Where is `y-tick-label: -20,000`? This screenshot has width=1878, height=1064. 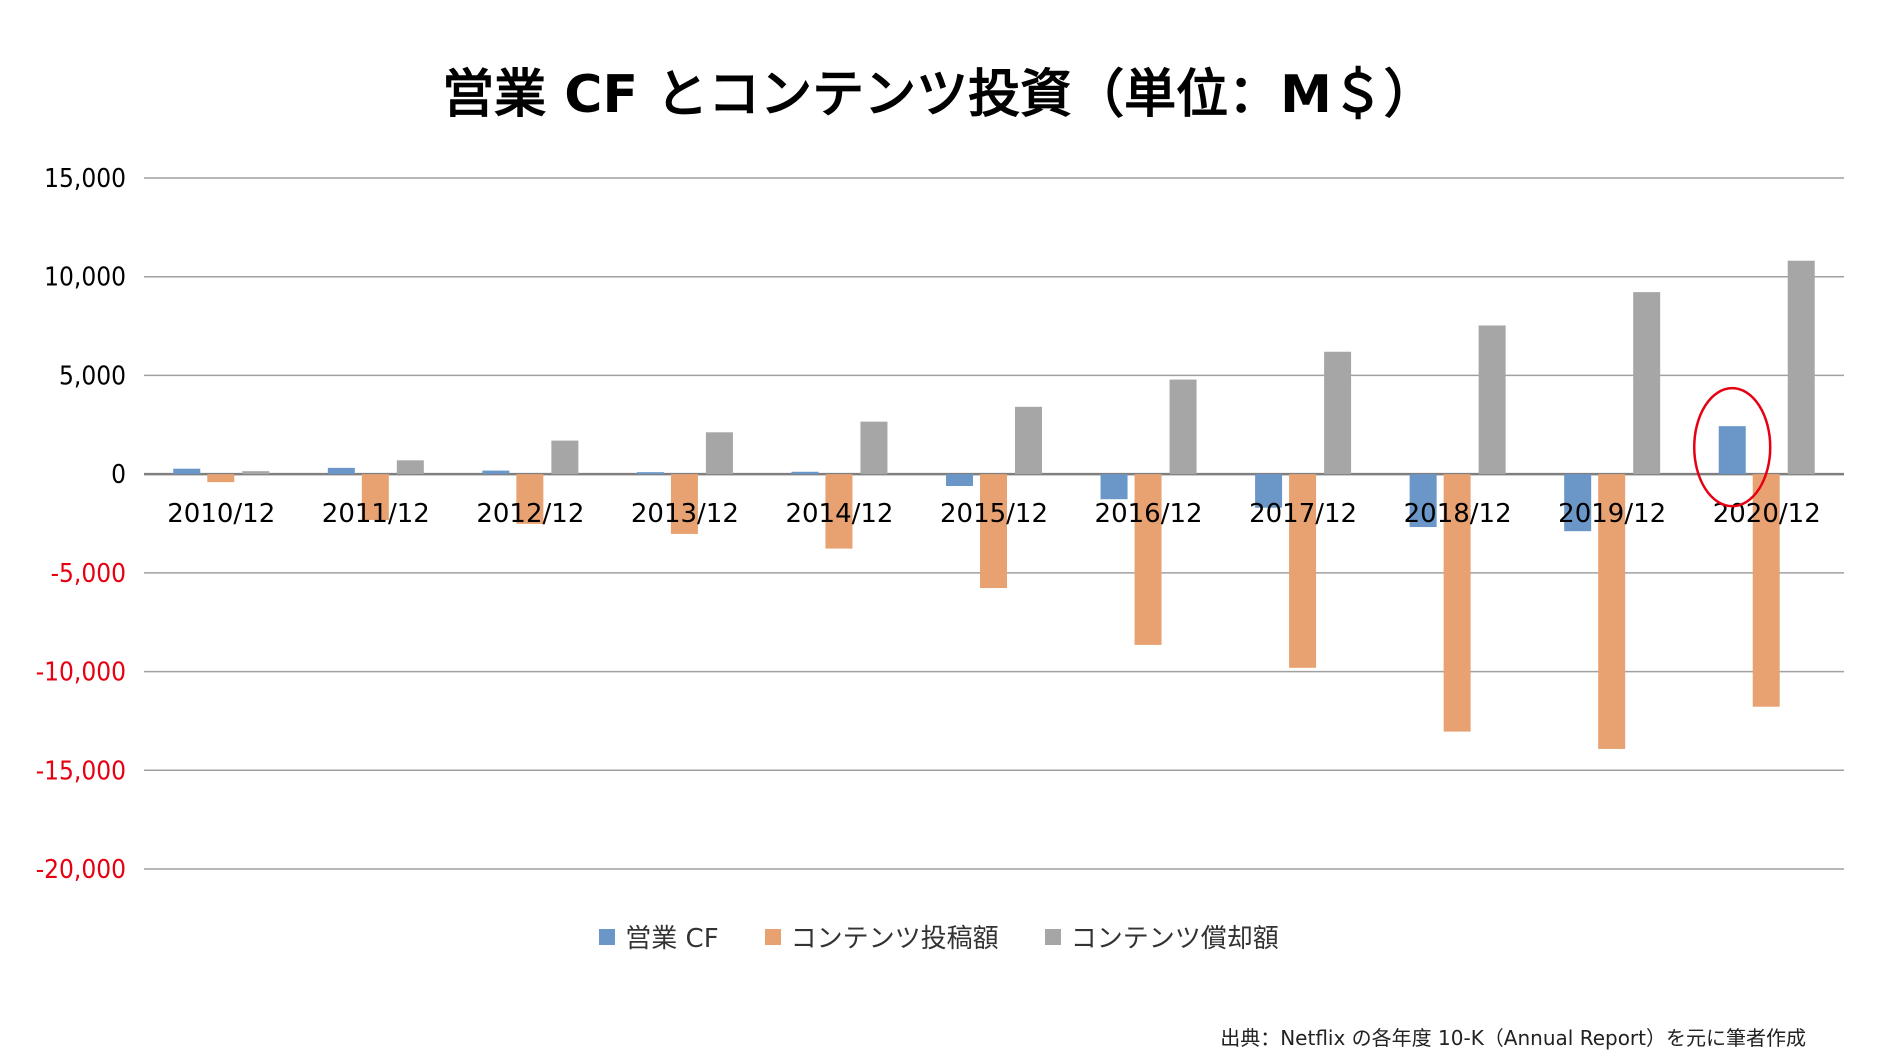
y-tick-label: -20,000 is located at coordinates (81, 870).